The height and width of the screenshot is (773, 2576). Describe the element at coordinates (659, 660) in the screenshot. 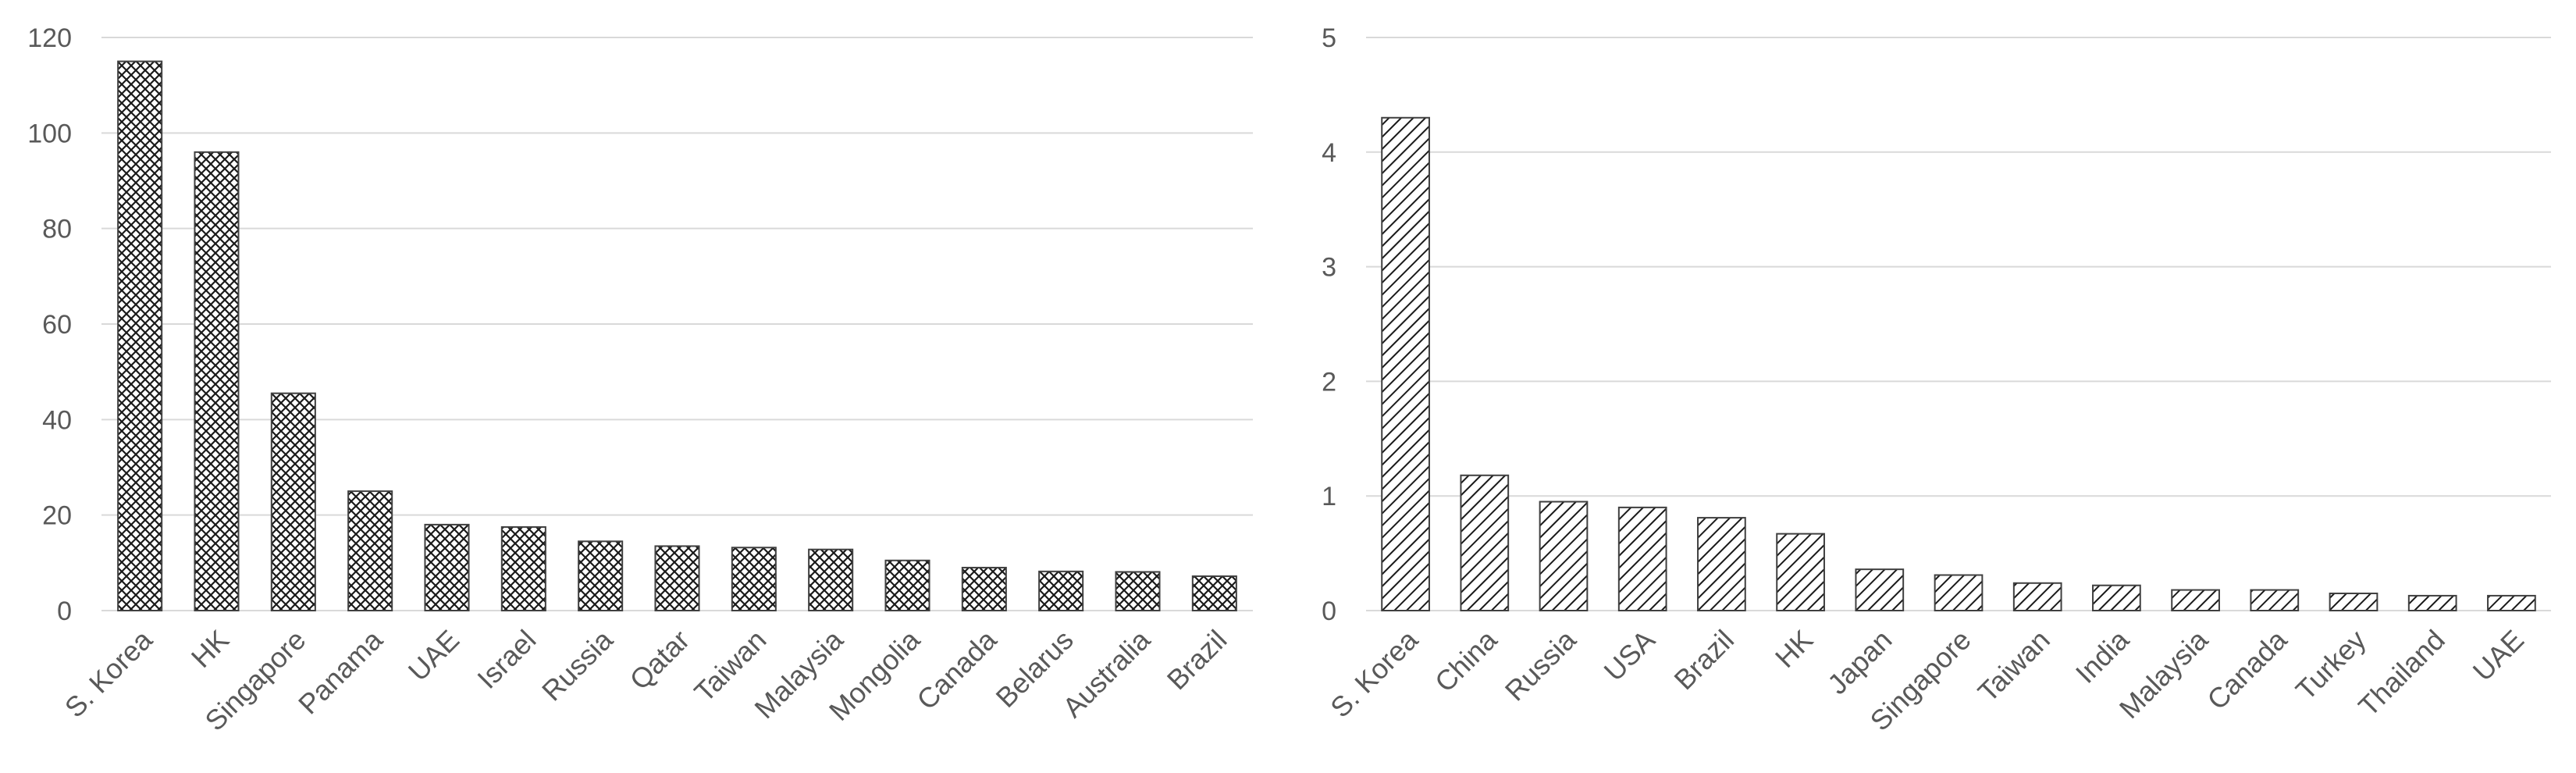

I see `x-tick-label: Qatar` at that location.